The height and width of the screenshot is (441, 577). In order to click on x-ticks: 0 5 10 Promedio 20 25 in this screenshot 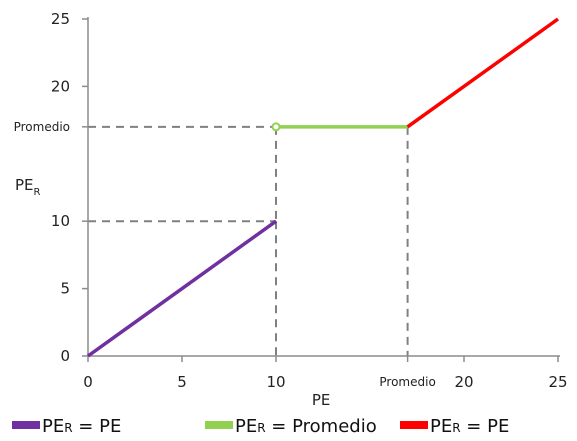, I will do `click(325, 373)`.